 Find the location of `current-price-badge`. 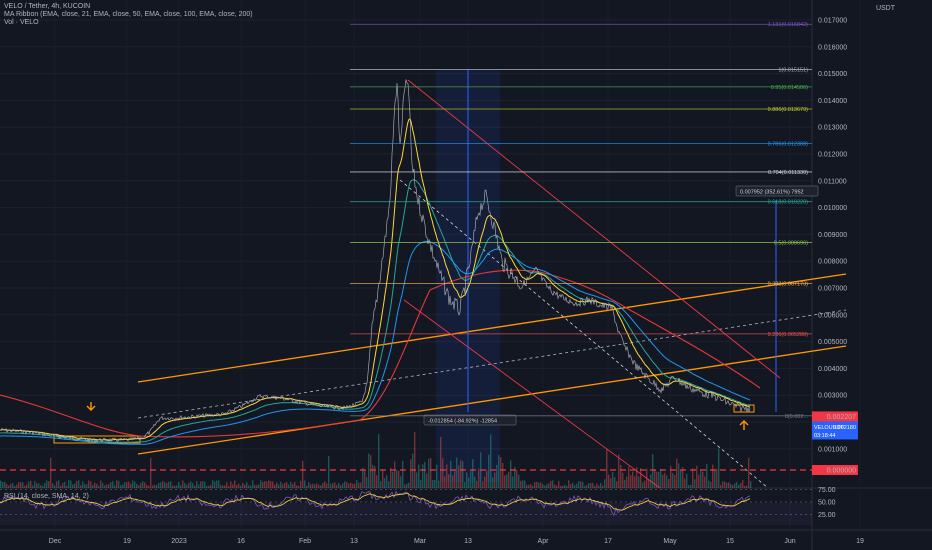

current-price-badge is located at coordinates (835, 416).